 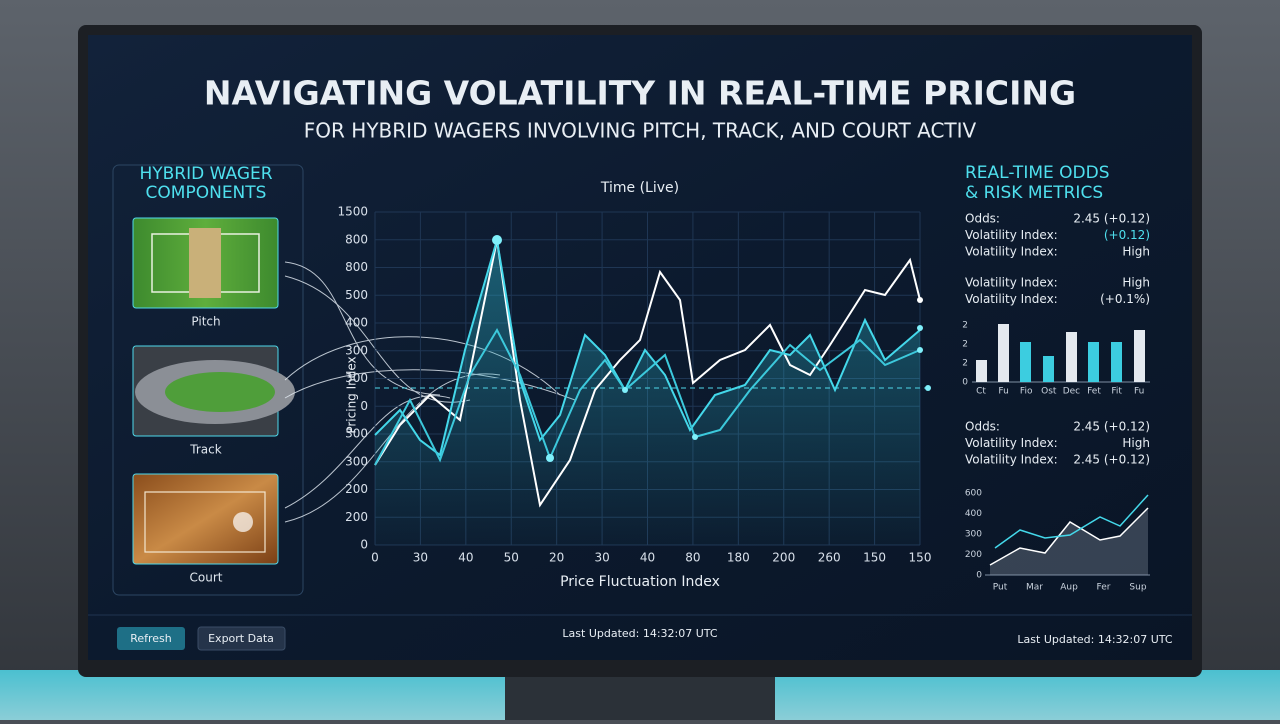 What do you see at coordinates (205, 450) in the screenshot?
I see `component-label: Track` at bounding box center [205, 450].